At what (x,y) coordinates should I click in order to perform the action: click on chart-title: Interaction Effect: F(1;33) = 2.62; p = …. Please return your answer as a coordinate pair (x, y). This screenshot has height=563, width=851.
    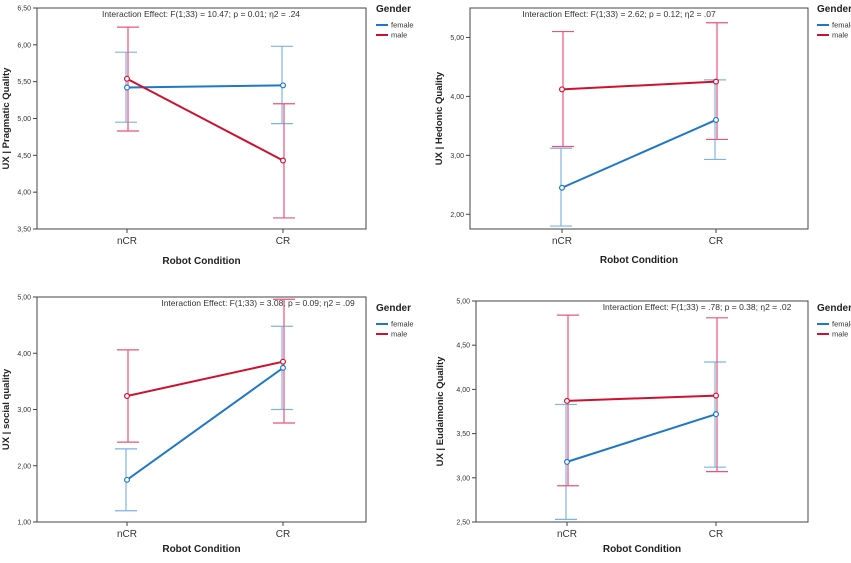
    Looking at the image, I should click on (619, 14).